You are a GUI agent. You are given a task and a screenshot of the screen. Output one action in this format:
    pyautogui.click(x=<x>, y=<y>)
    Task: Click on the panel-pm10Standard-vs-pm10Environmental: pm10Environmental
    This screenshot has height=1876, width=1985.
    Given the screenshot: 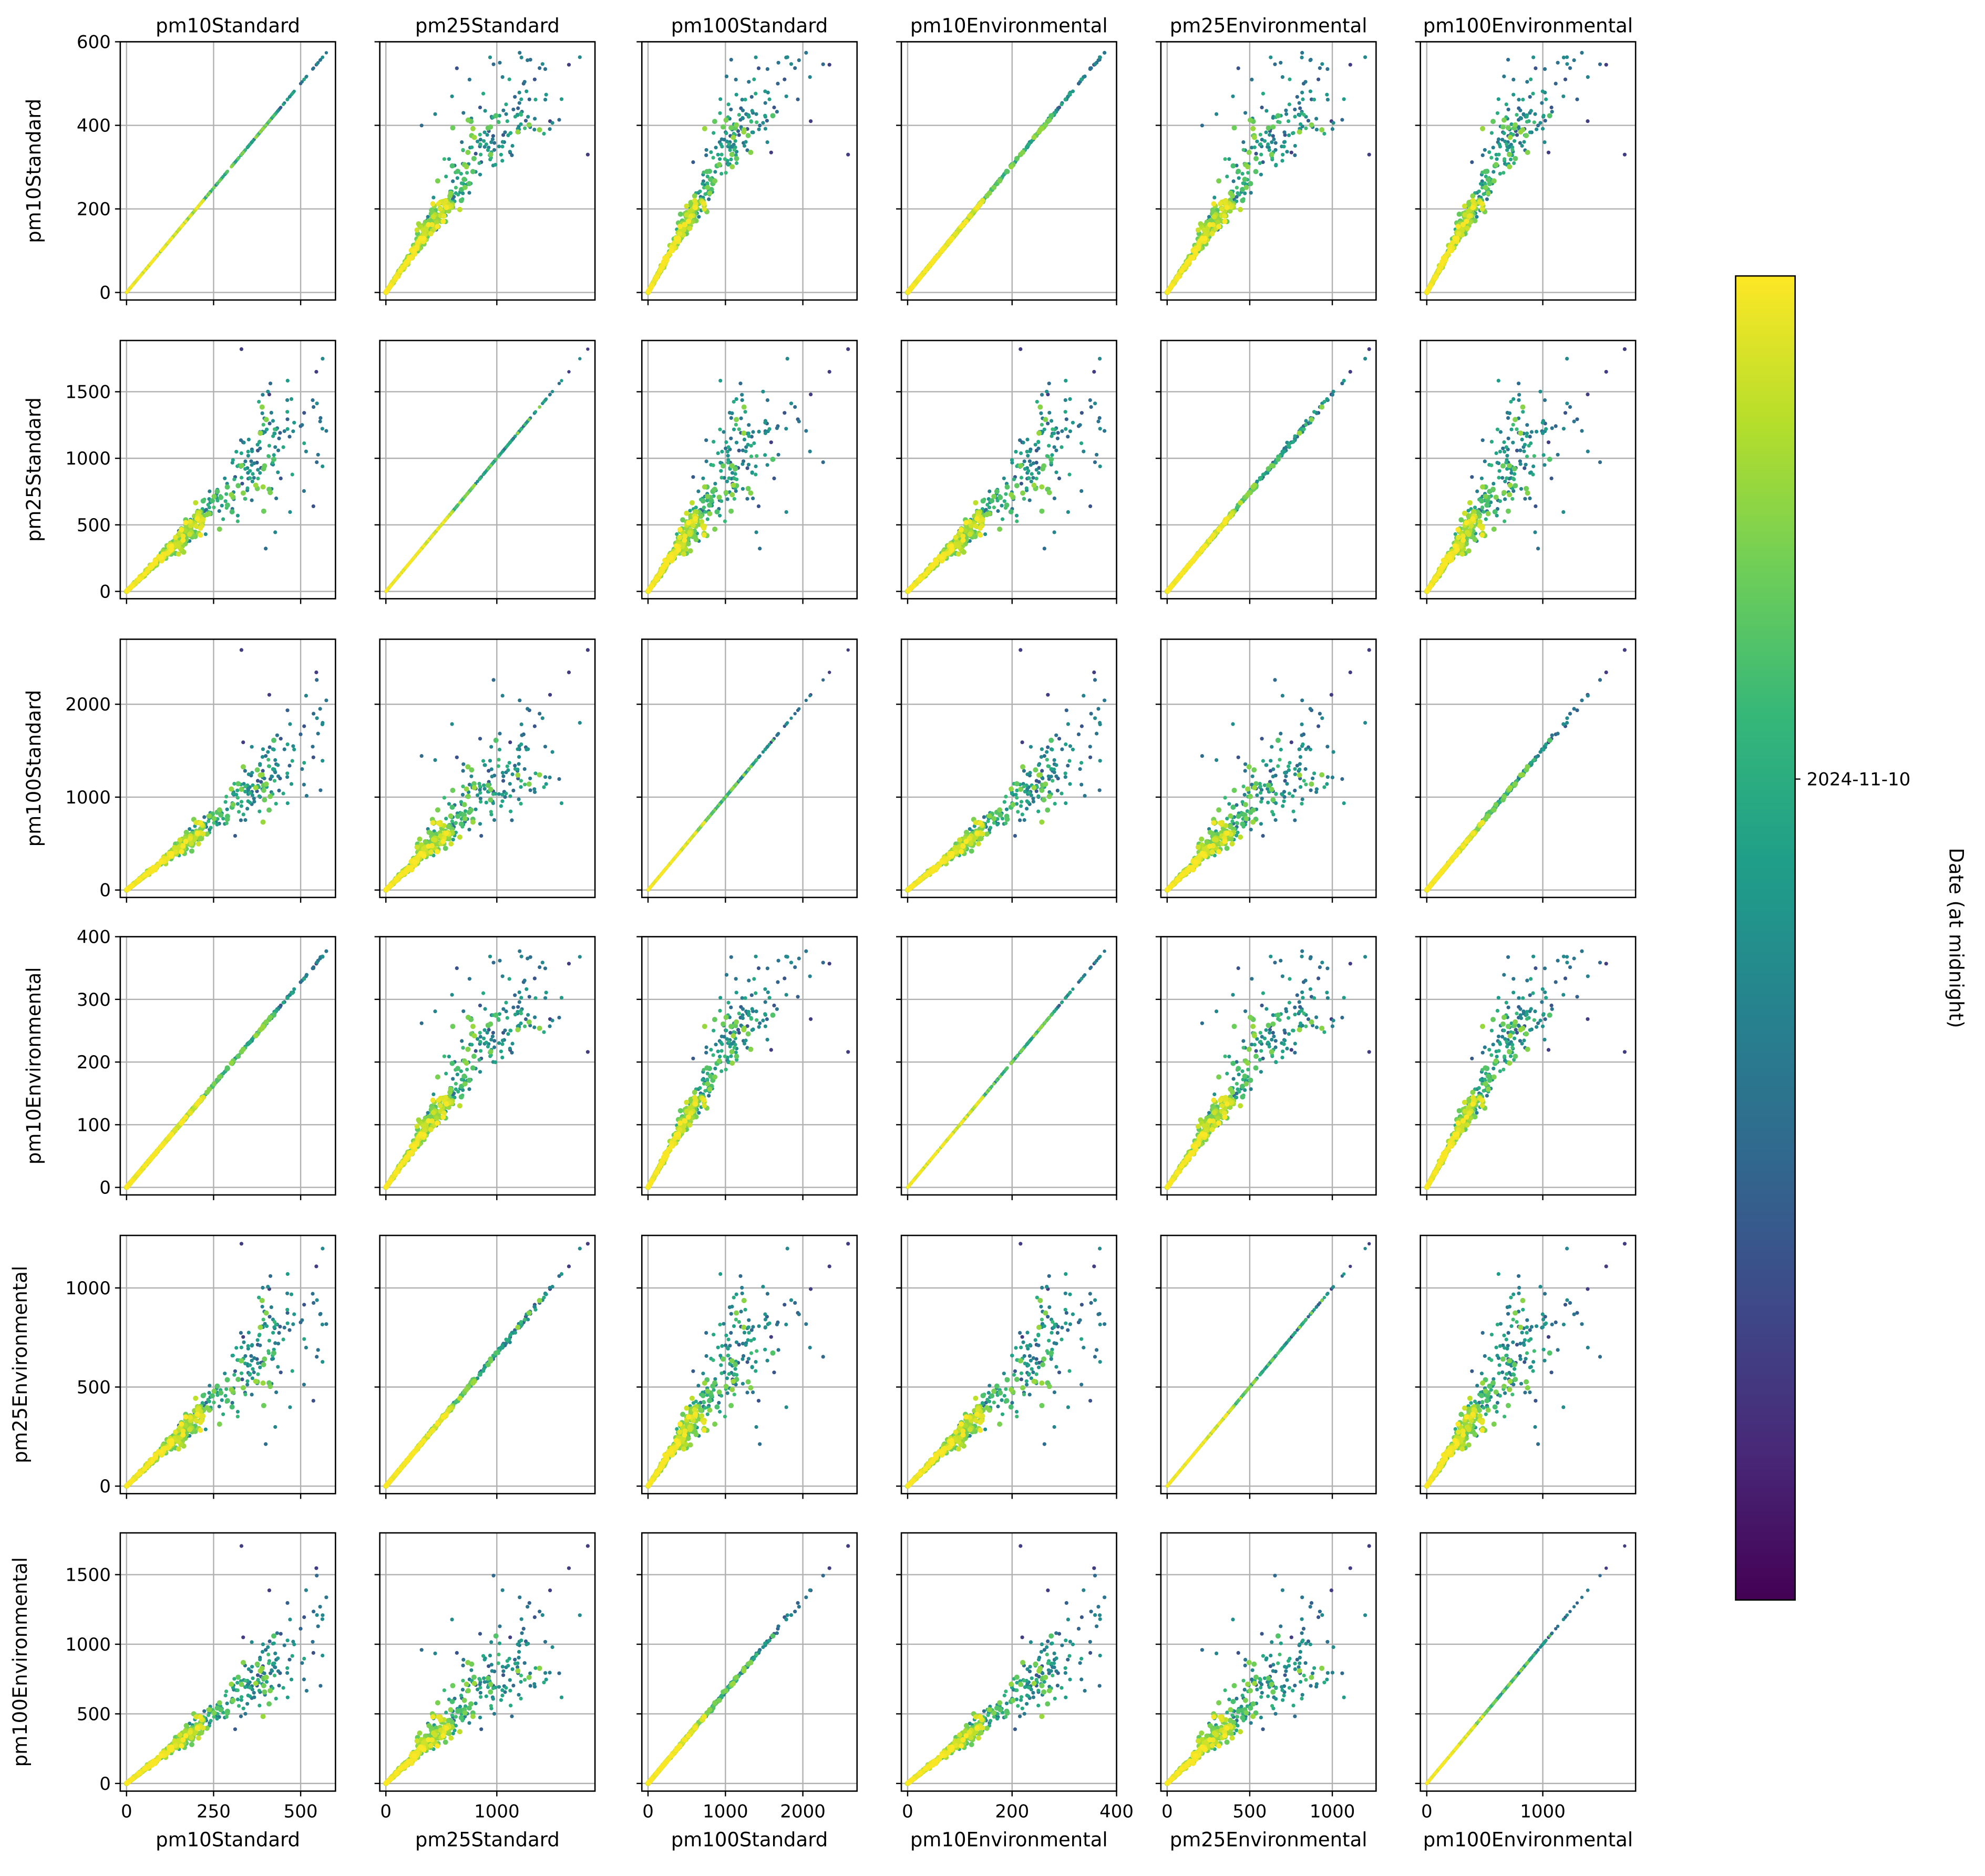 What is the action you would take?
    pyautogui.click(x=1006, y=160)
    